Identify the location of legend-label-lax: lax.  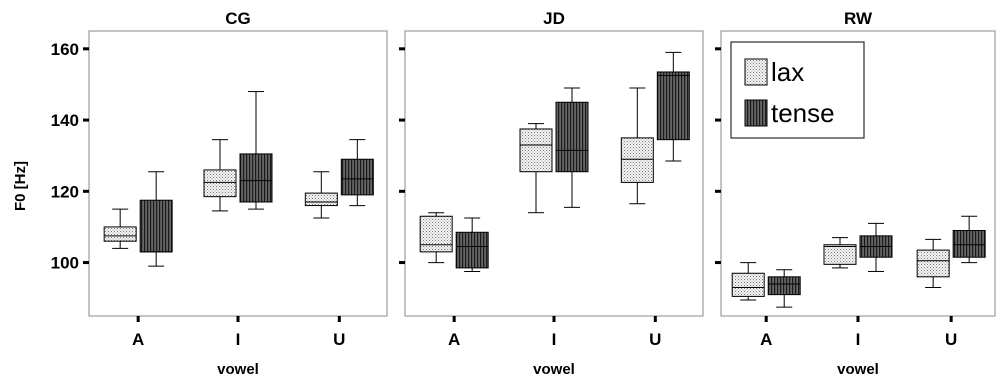
(787, 72).